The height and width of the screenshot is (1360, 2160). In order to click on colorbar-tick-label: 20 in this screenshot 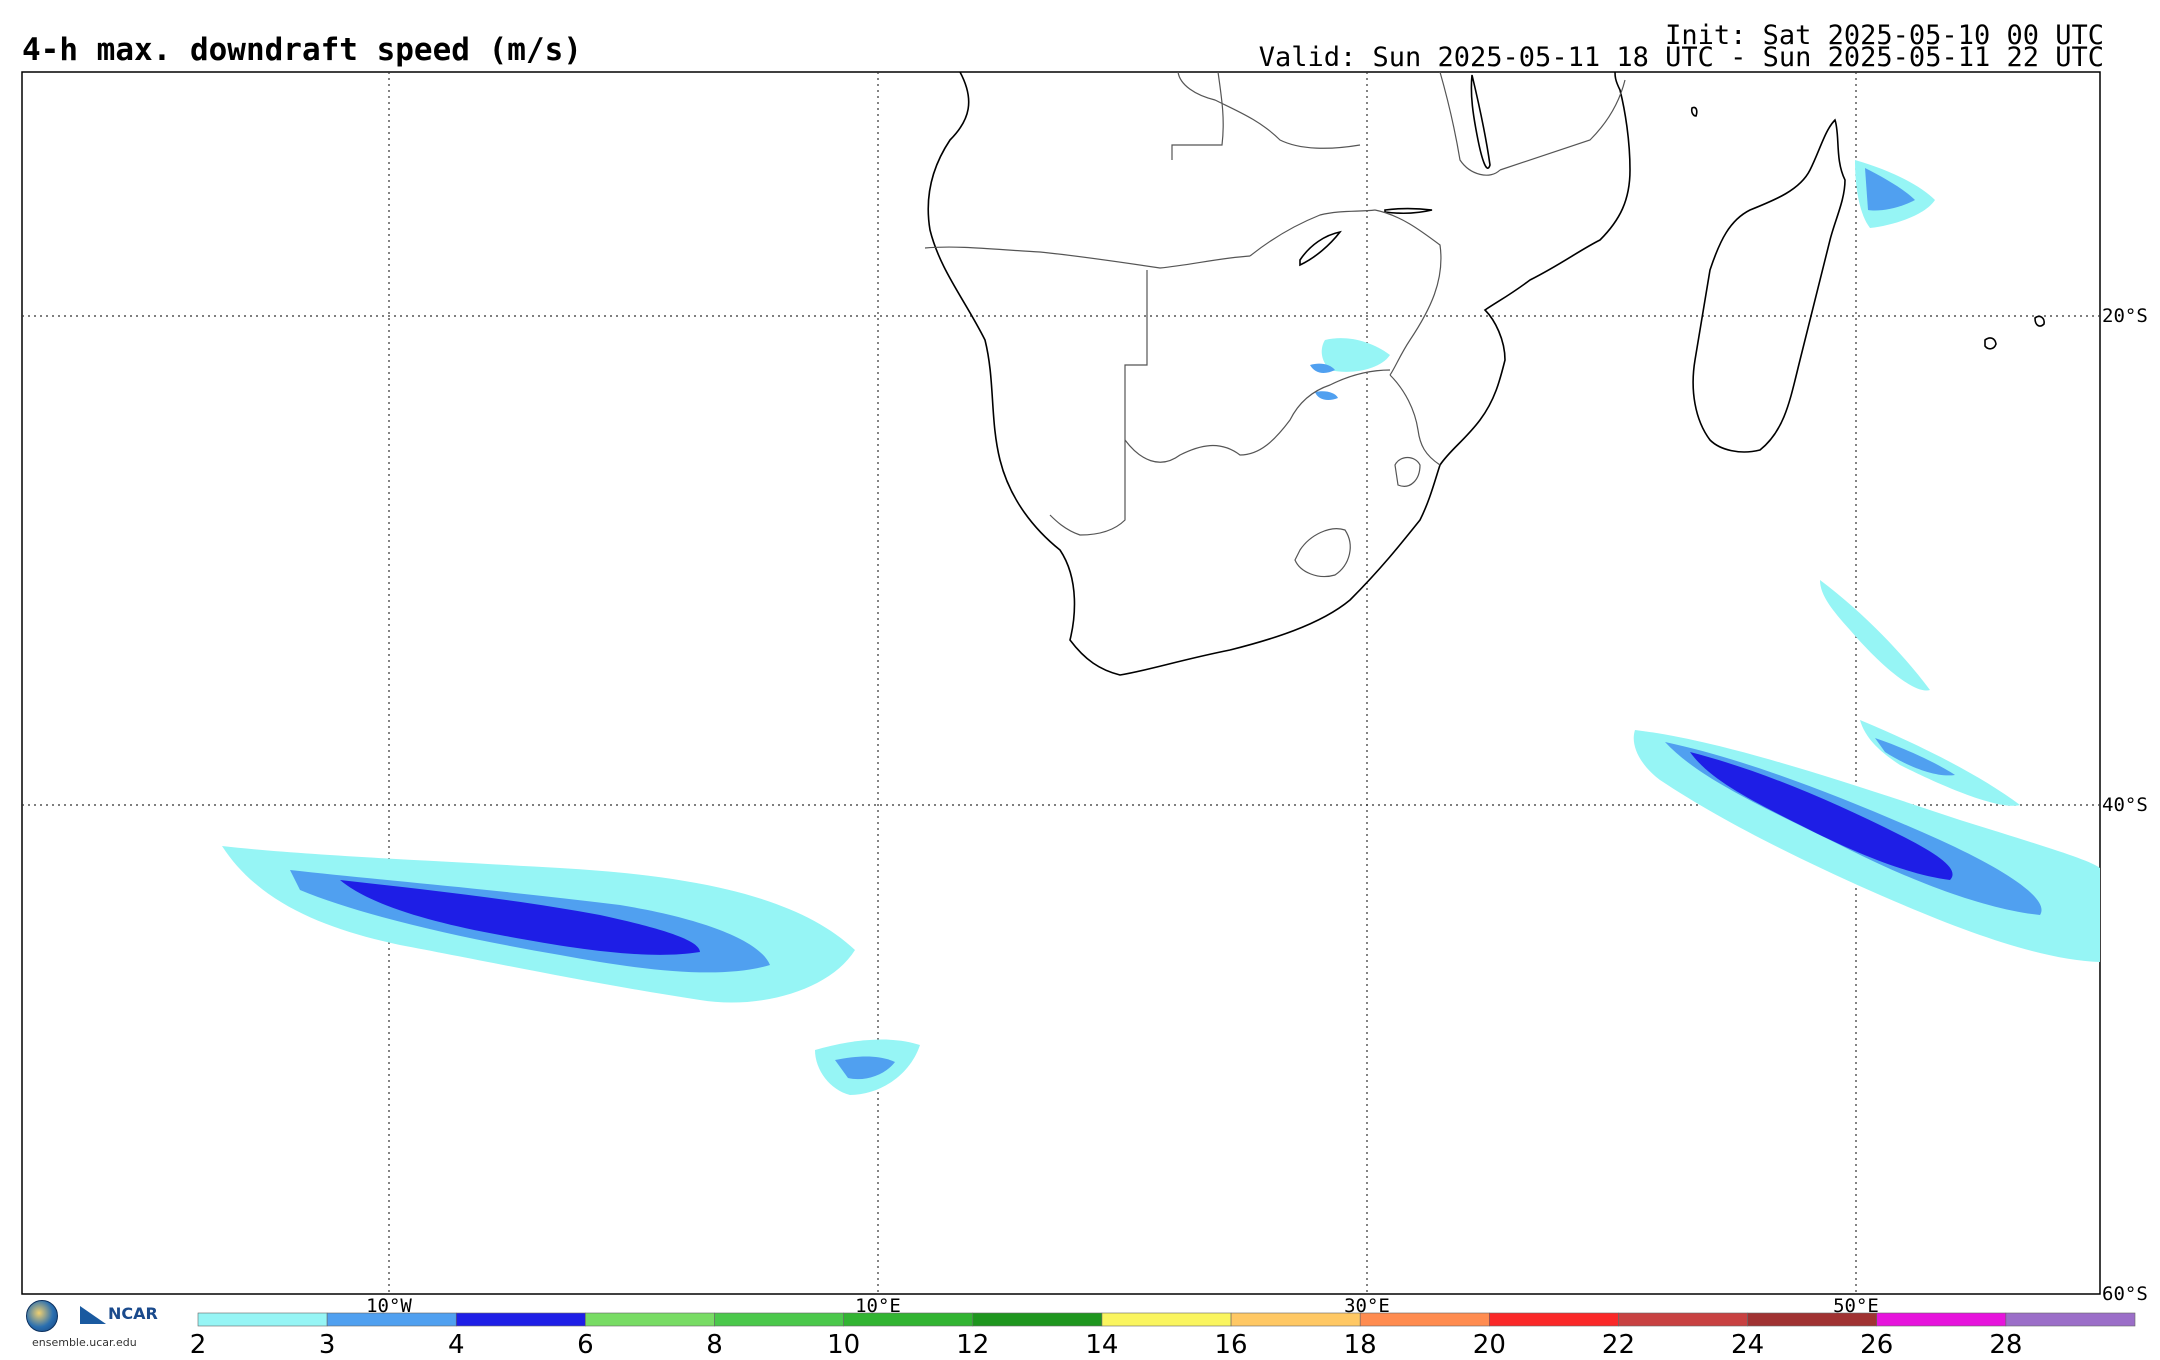, I will do `click(1489, 1345)`.